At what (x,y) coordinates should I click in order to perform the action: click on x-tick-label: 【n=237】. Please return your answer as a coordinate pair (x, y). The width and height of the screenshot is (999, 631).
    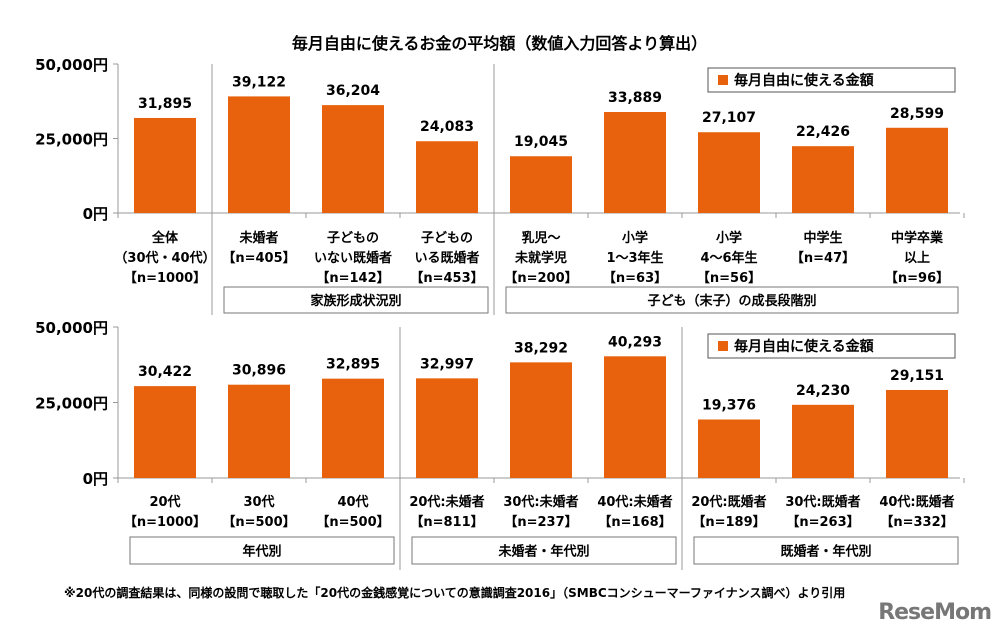
    Looking at the image, I should click on (540, 522).